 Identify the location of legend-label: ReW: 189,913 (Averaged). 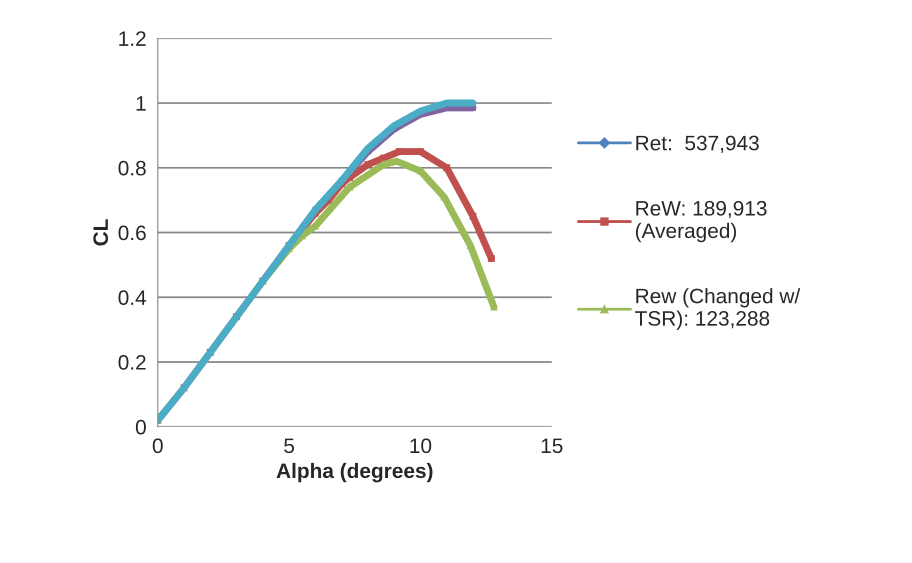
(701, 221).